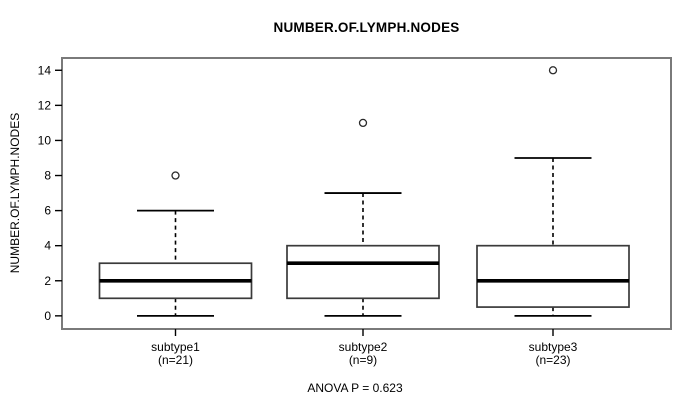  Describe the element at coordinates (45, 70) in the screenshot. I see `y-tick-label: 14` at that location.